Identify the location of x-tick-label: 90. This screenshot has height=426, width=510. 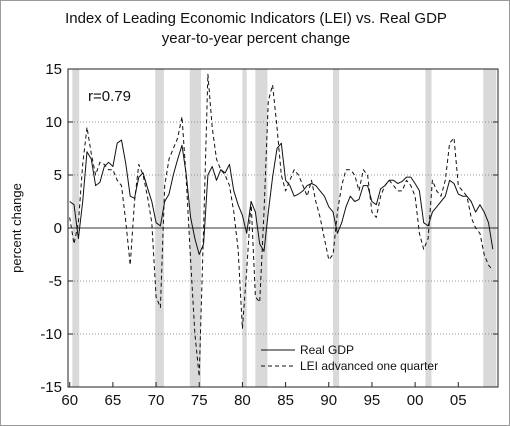
(328, 400).